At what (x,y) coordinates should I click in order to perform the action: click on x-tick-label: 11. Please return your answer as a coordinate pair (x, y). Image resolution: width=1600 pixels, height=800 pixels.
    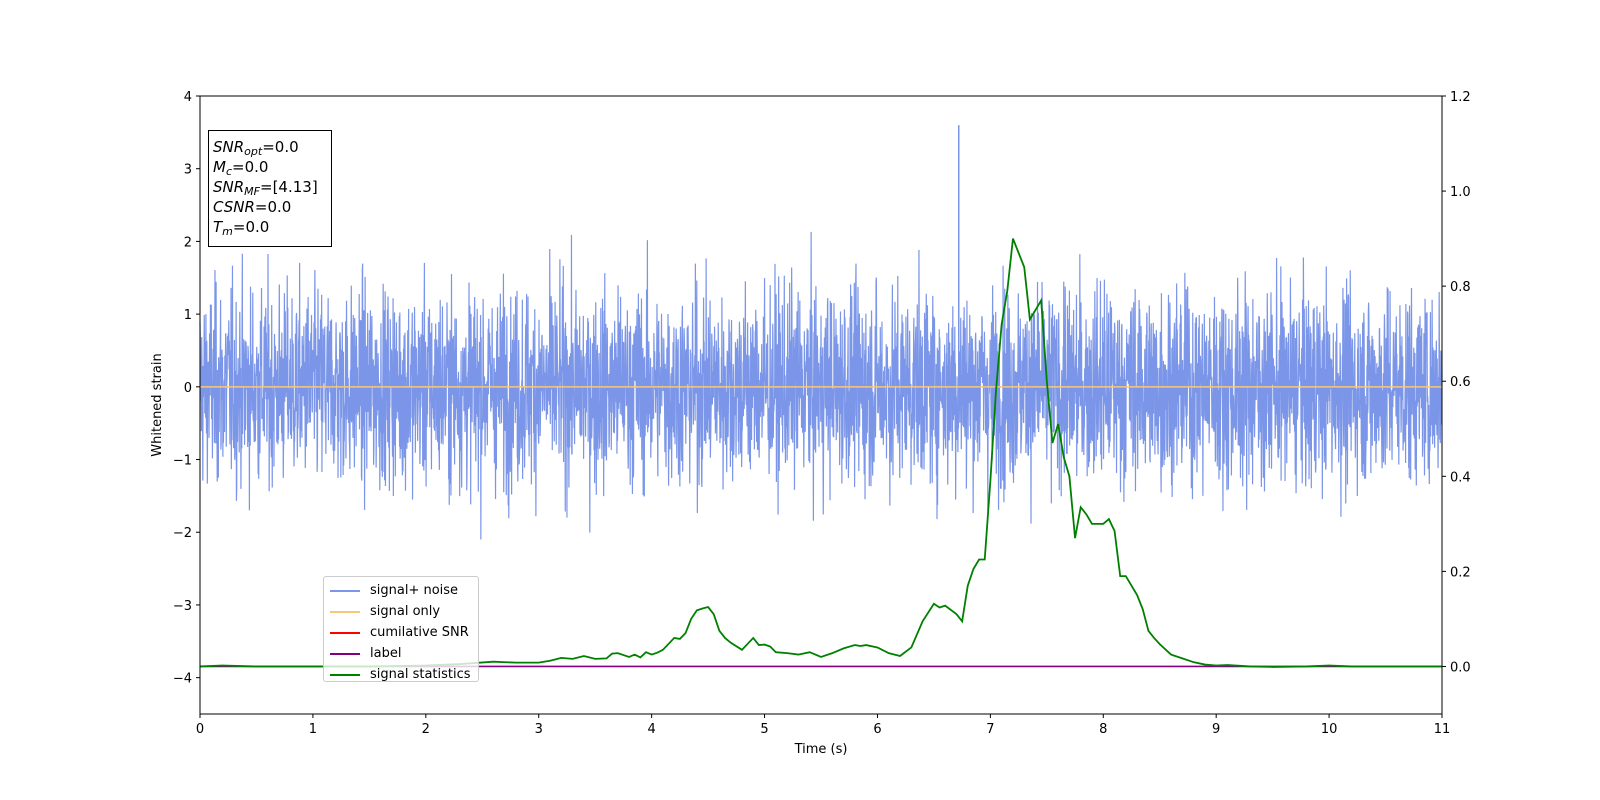
    Looking at the image, I should click on (1442, 729).